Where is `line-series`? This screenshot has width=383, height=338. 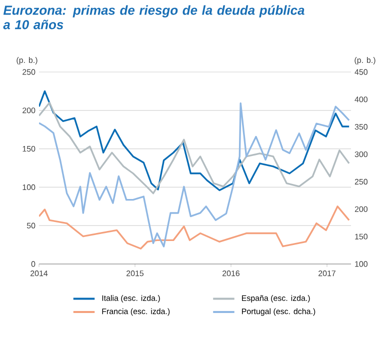 line-series is located at coordinates (194, 228).